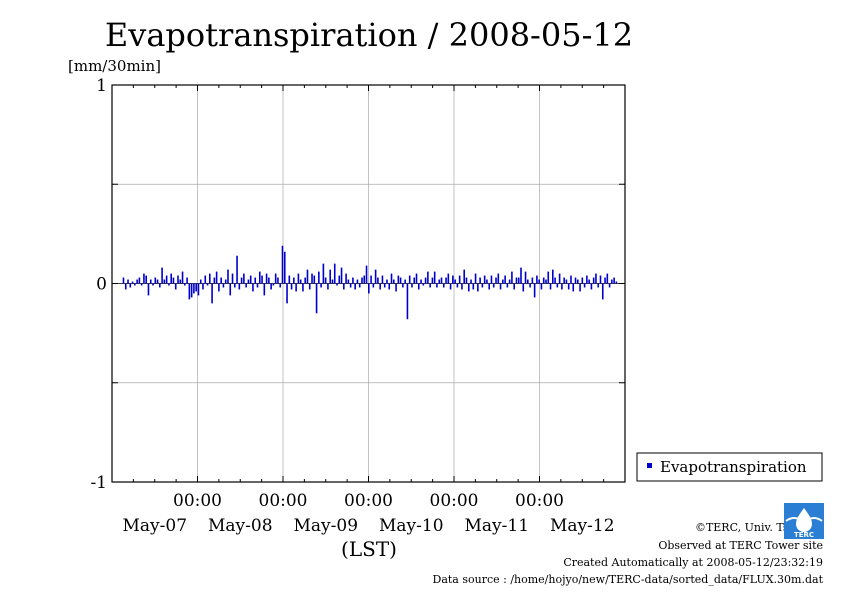 The image size is (842, 595). Describe the element at coordinates (369, 549) in the screenshot. I see `x-axis-label: (LST)` at that location.